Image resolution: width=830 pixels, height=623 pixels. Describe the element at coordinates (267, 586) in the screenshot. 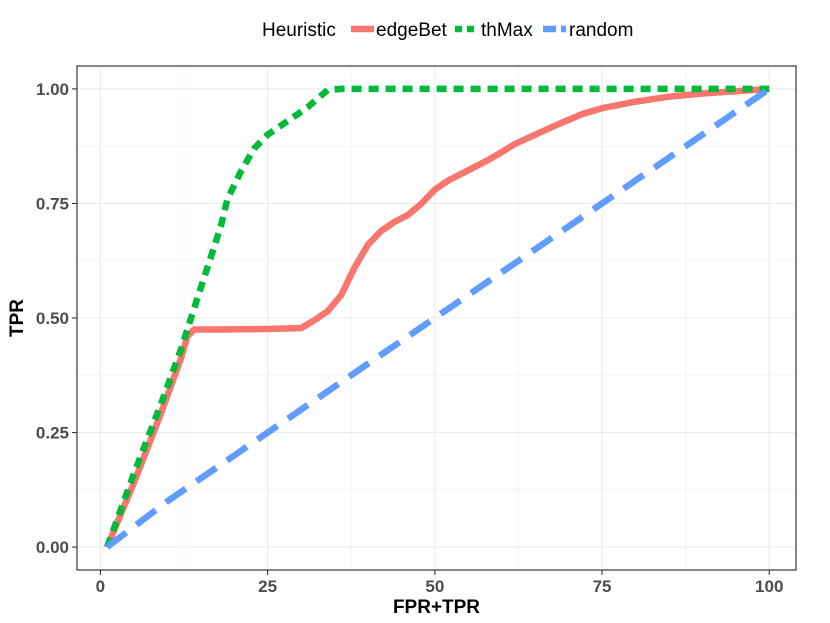

I see `x-tick-label: 25` at that location.